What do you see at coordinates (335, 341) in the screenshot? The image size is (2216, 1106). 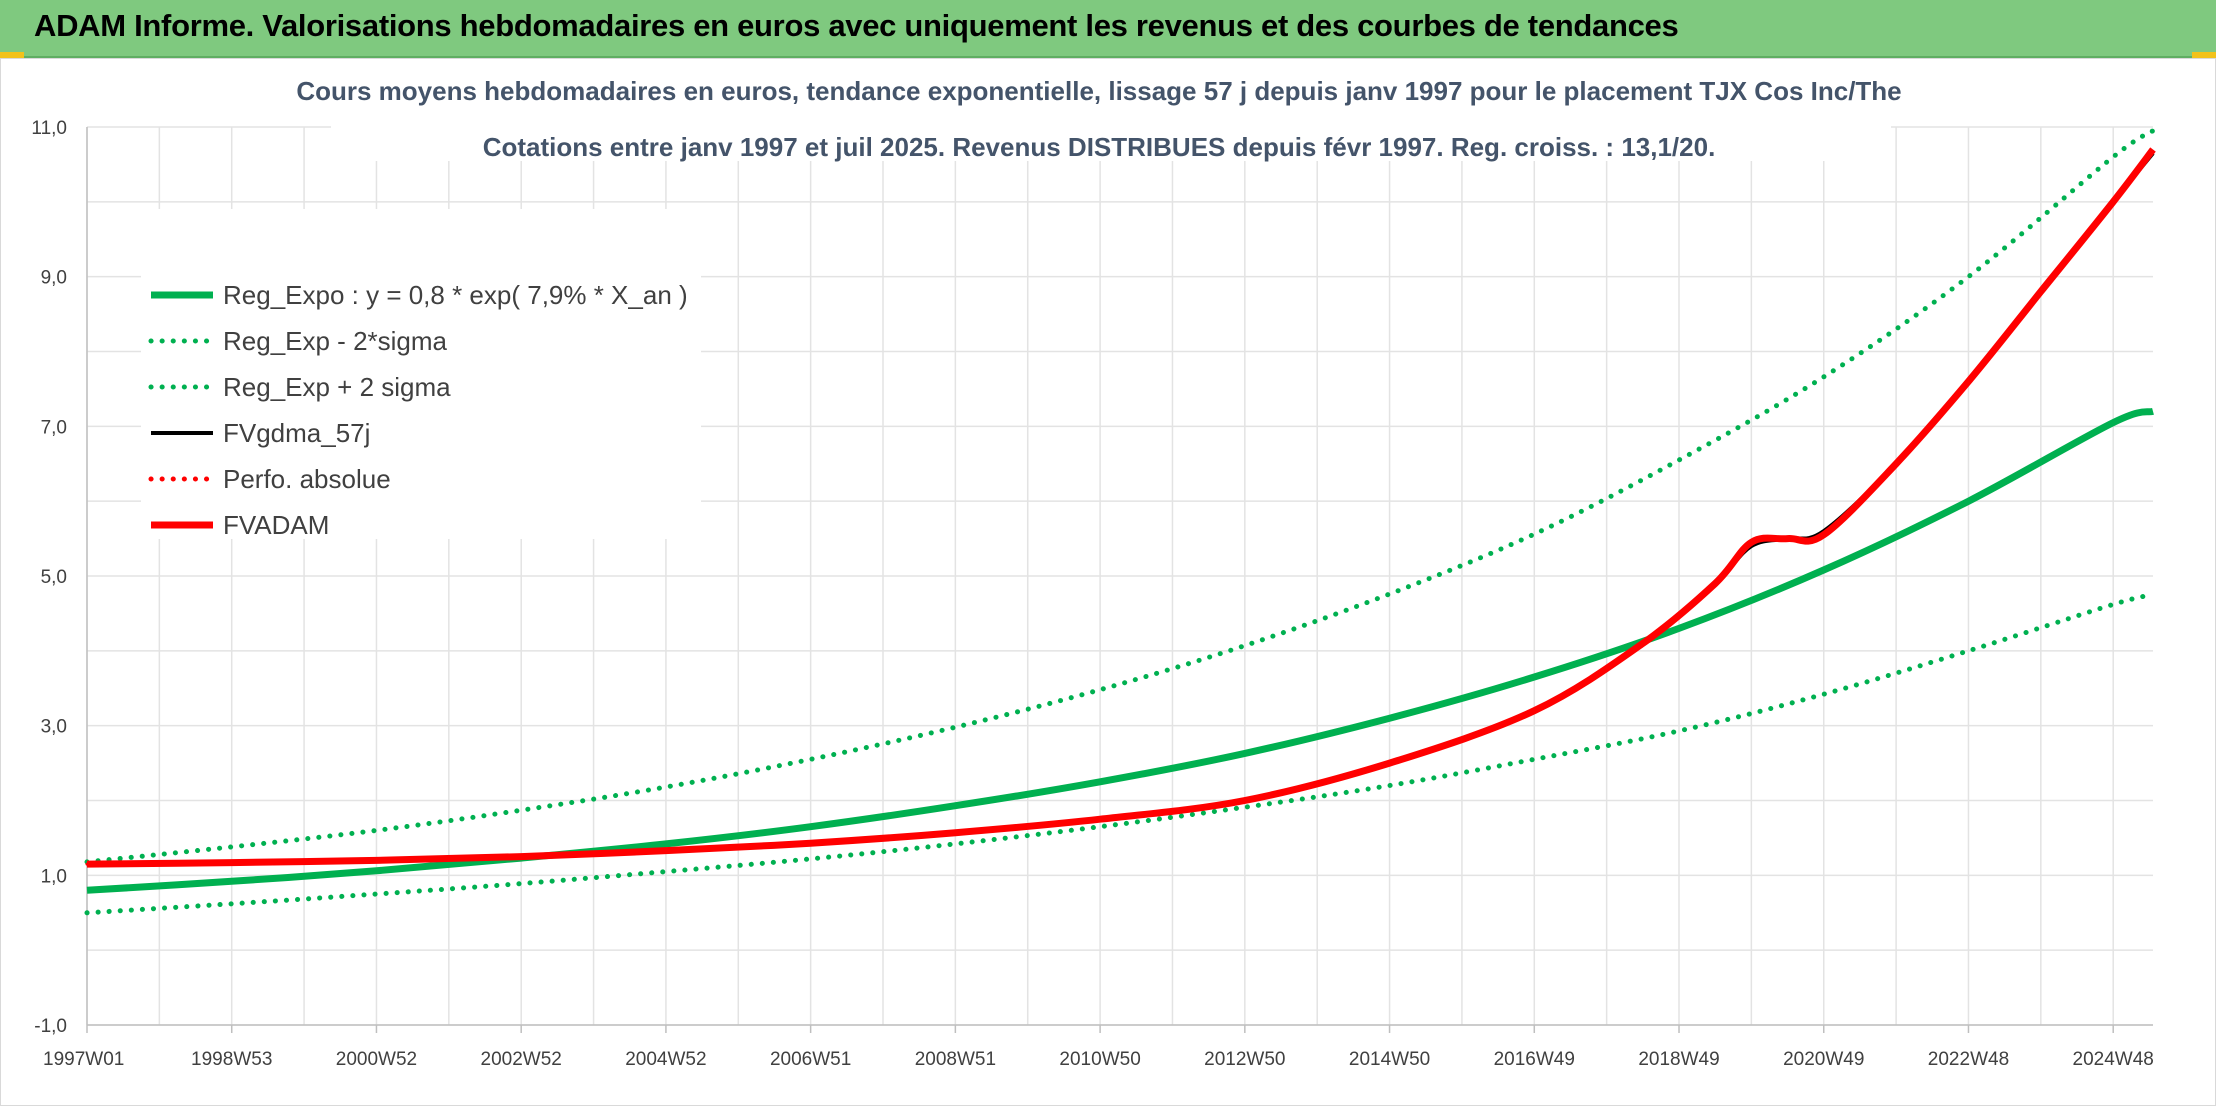 I see `legend-label: Reg_Exp - 2*sigma` at bounding box center [335, 341].